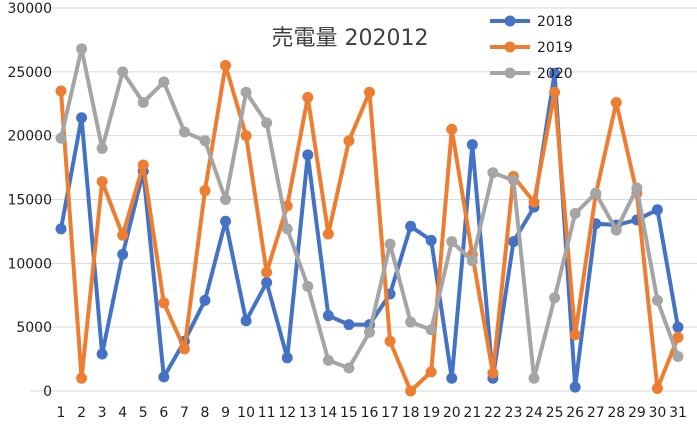  I want to click on legend: 2018 2019 2020, so click(531, 48).